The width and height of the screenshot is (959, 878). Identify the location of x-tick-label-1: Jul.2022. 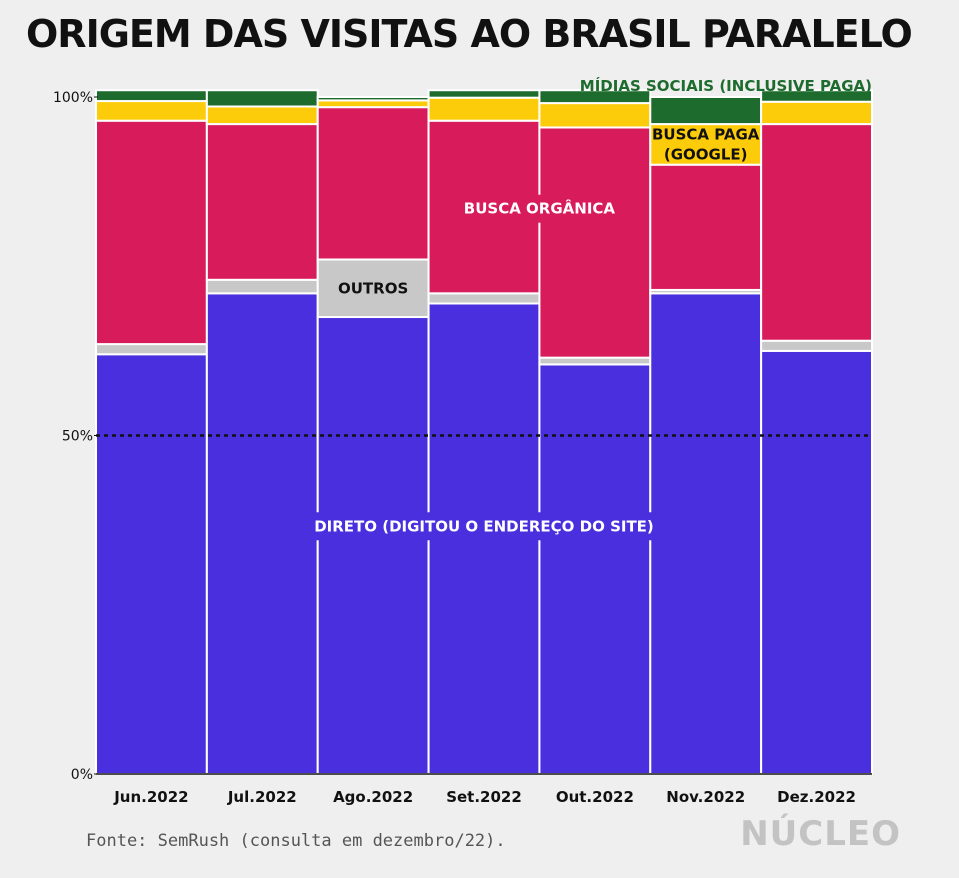
(262, 797).